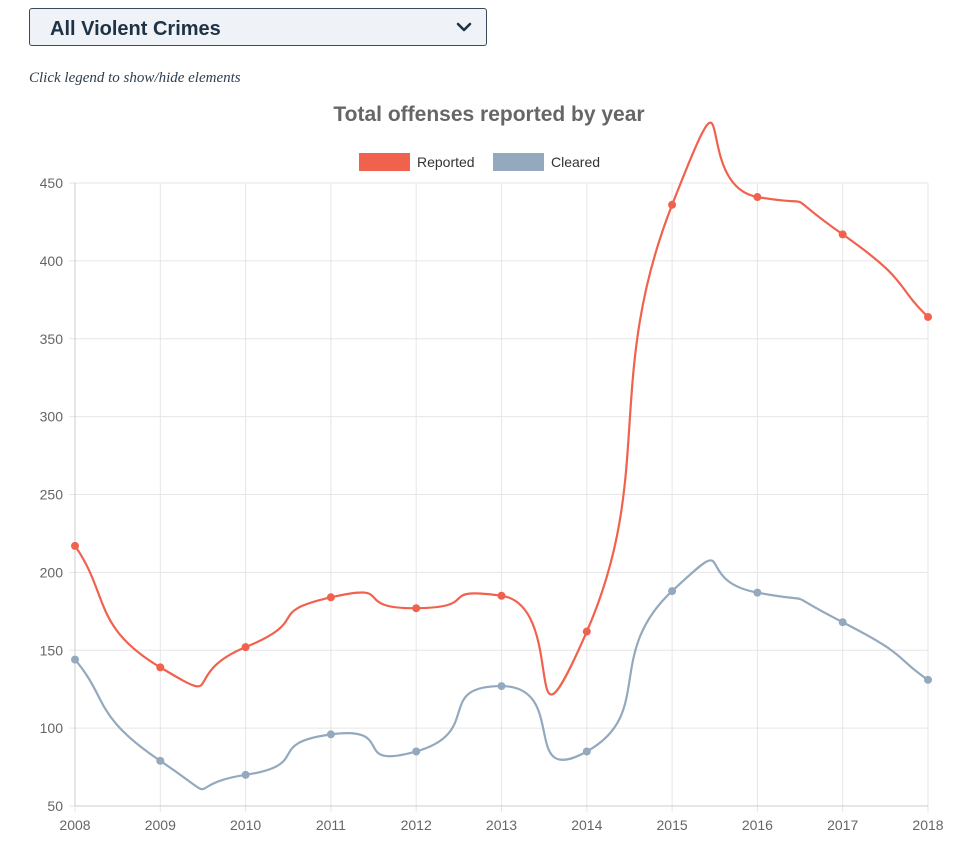 This screenshot has height=851, width=963. What do you see at coordinates (586, 825) in the screenshot?
I see `x-tick-label: 2014` at bounding box center [586, 825].